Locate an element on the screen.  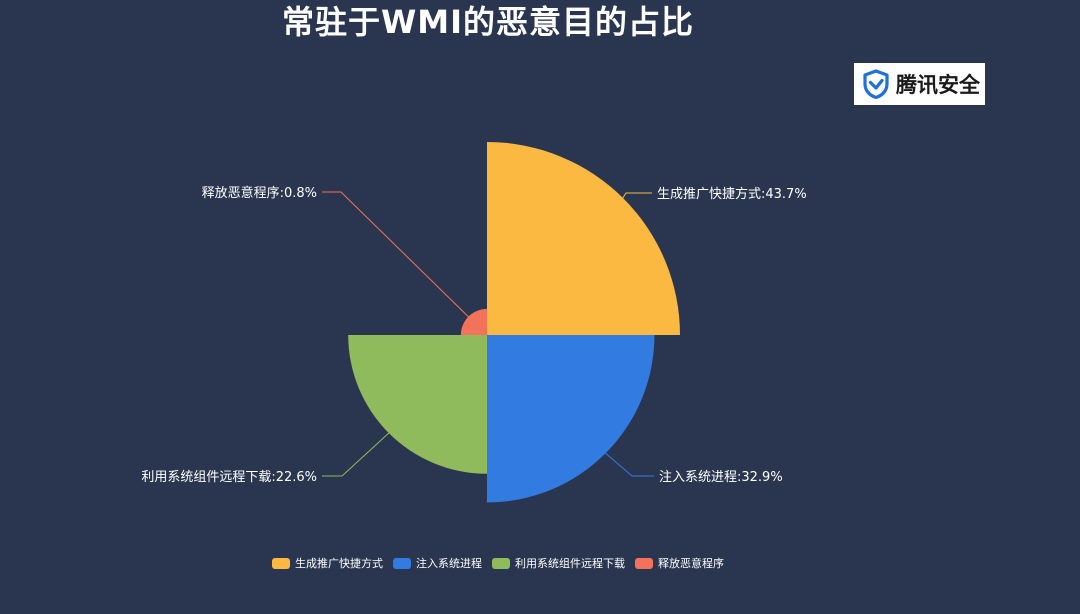
legend-item-download: 利用系统组件远程下载 is located at coordinates (558, 563).